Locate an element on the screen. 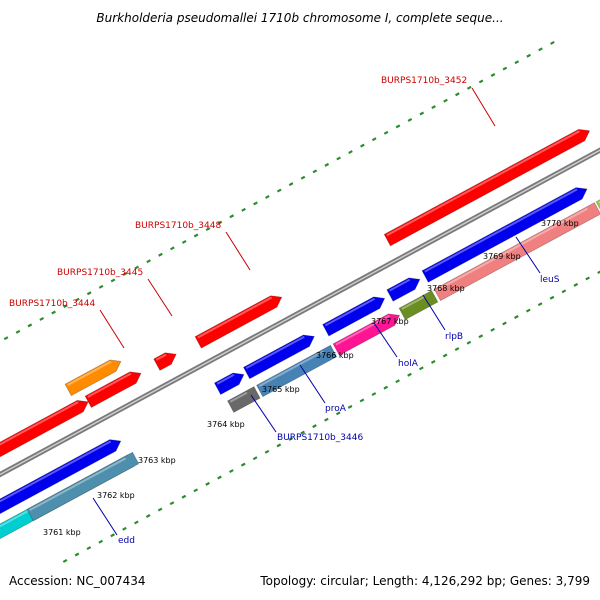 The image size is (600, 600). kbp-tick-label: 3761 kbp is located at coordinates (62, 532).